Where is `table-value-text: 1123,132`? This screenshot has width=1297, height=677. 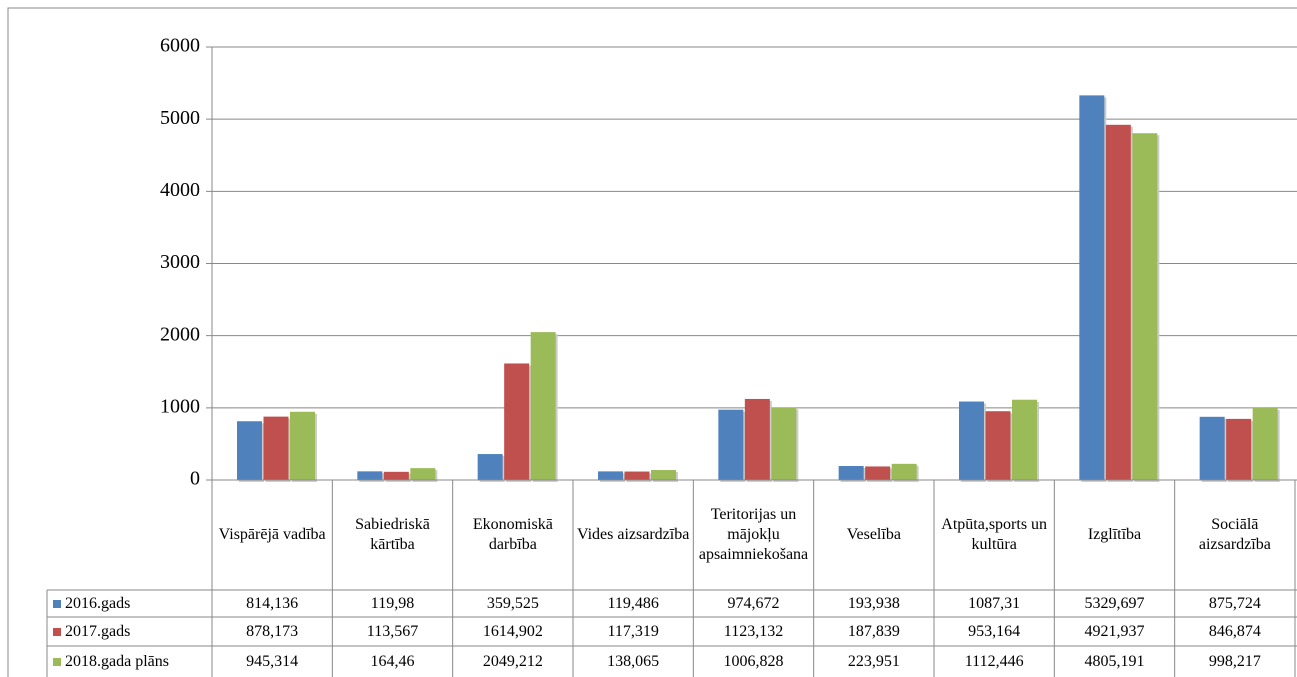 table-value-text: 1123,132 is located at coordinates (753, 631).